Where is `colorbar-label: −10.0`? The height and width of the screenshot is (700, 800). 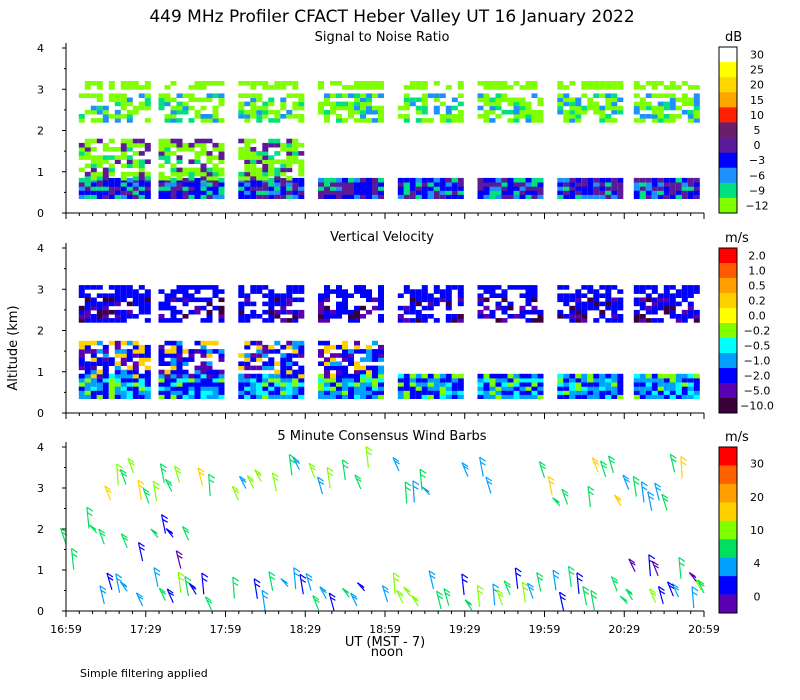 colorbar-label: −10.0 is located at coordinates (757, 406).